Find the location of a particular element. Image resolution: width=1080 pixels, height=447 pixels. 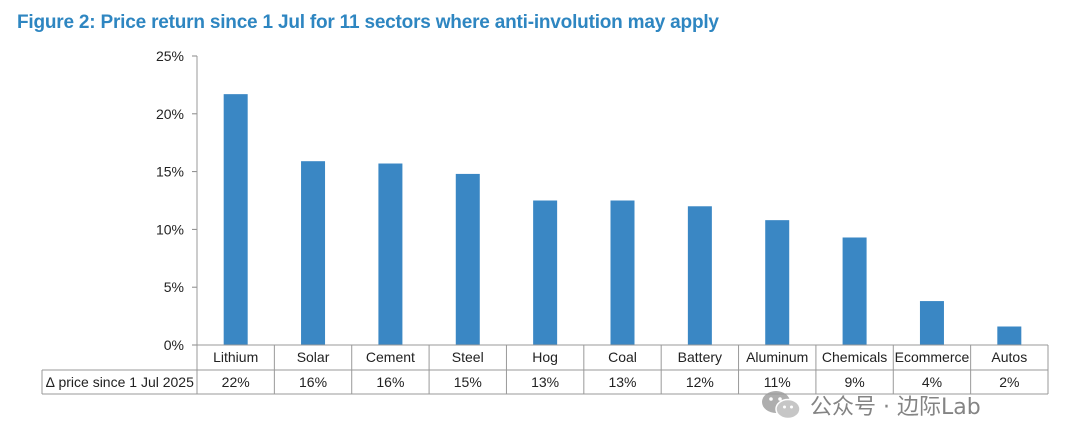

category-label: Ecommerce is located at coordinates (932, 357).